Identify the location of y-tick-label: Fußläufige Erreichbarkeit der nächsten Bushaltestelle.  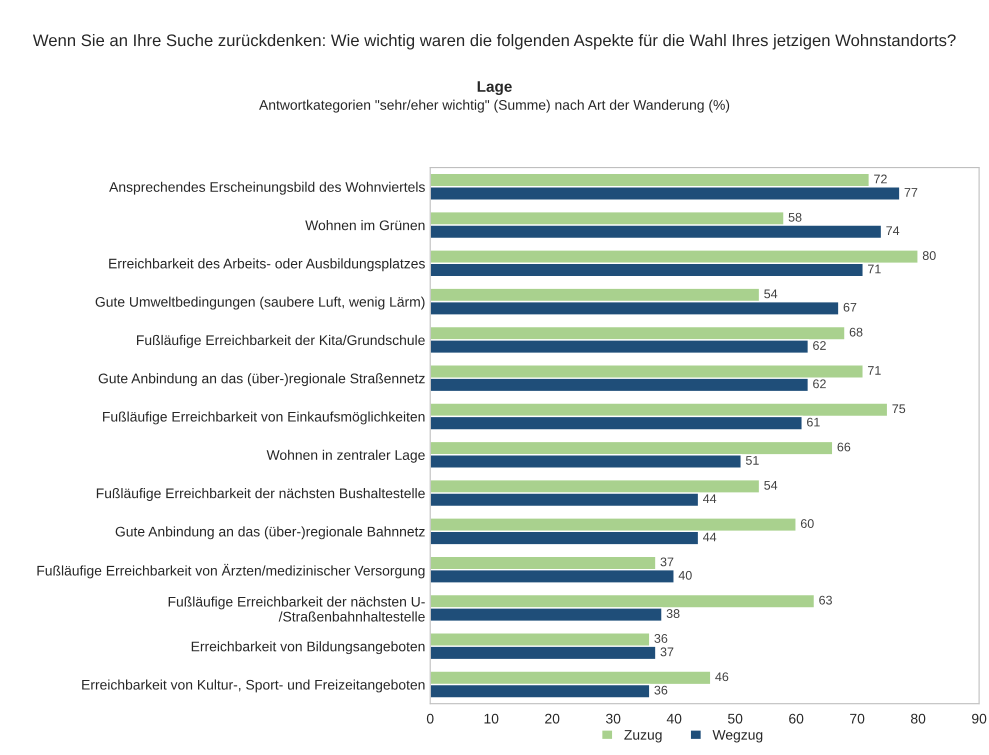
(260, 494).